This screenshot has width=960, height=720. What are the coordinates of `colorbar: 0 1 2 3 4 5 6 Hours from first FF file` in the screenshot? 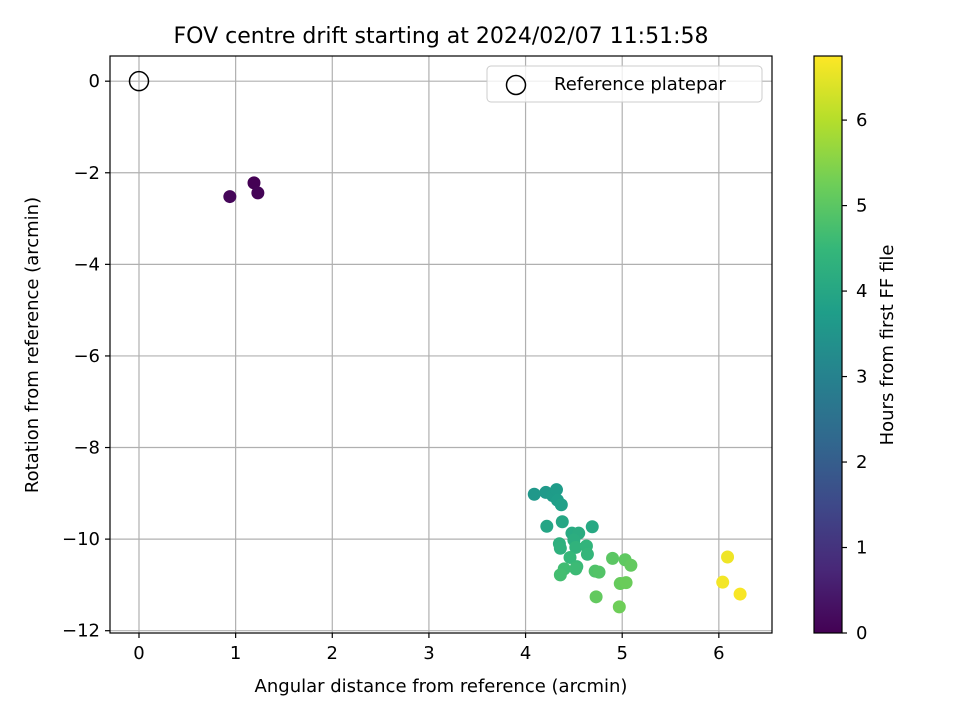 It's located at (855, 349).